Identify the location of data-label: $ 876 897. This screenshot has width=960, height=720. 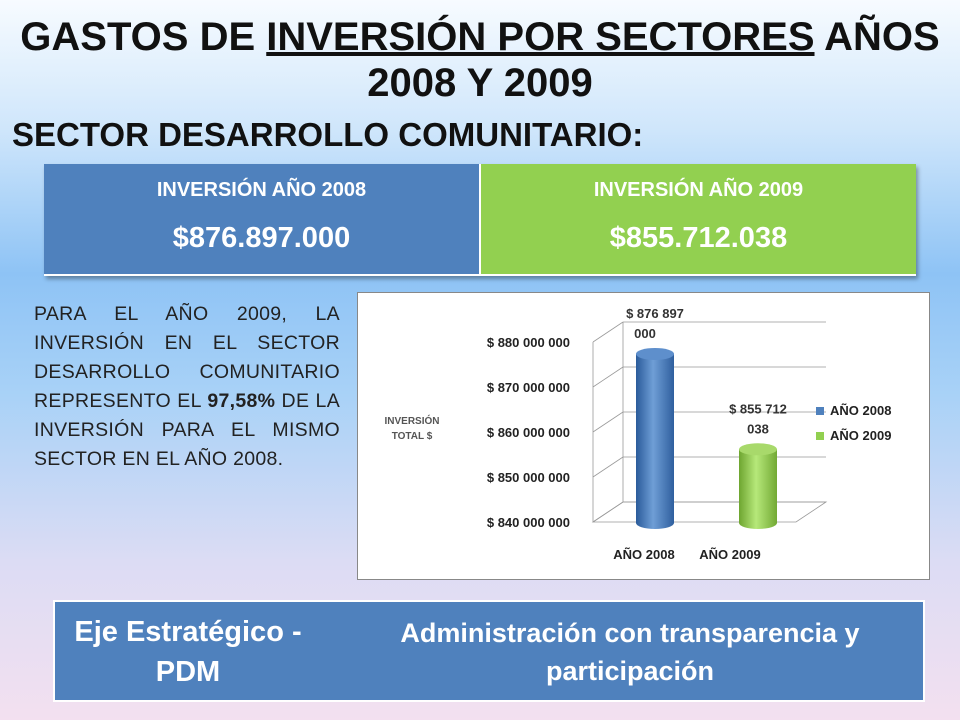
(655, 313).